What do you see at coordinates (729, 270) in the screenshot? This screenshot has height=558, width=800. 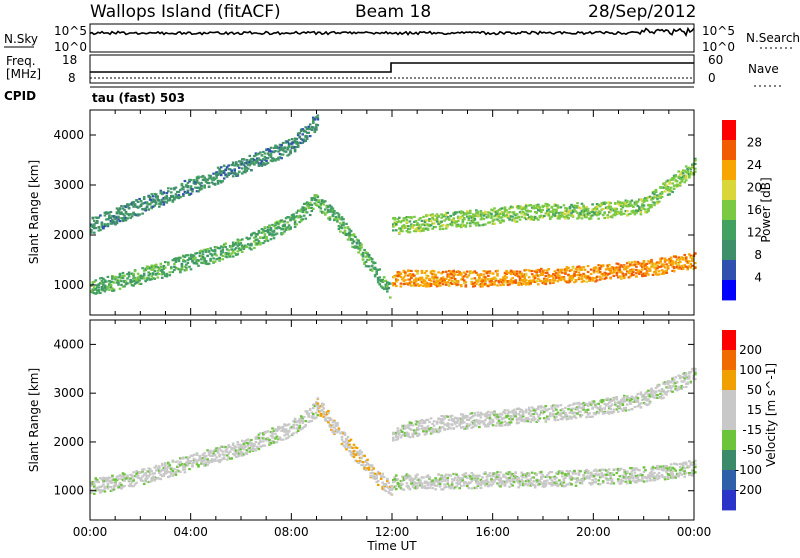 I see `colorbar-swatch` at bounding box center [729, 270].